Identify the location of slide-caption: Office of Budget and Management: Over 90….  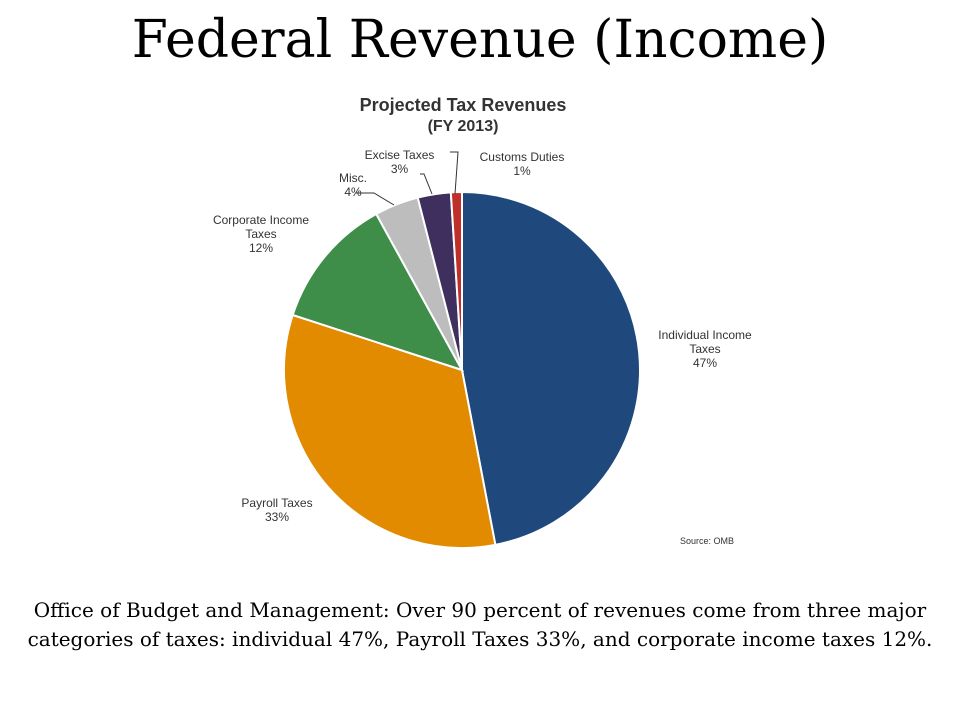
(480, 624).